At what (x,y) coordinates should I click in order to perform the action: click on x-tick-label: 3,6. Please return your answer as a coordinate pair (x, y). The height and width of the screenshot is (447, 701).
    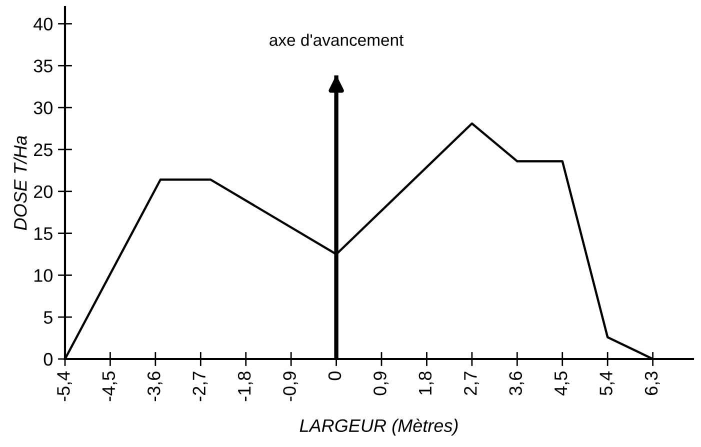
    Looking at the image, I should click on (516, 384).